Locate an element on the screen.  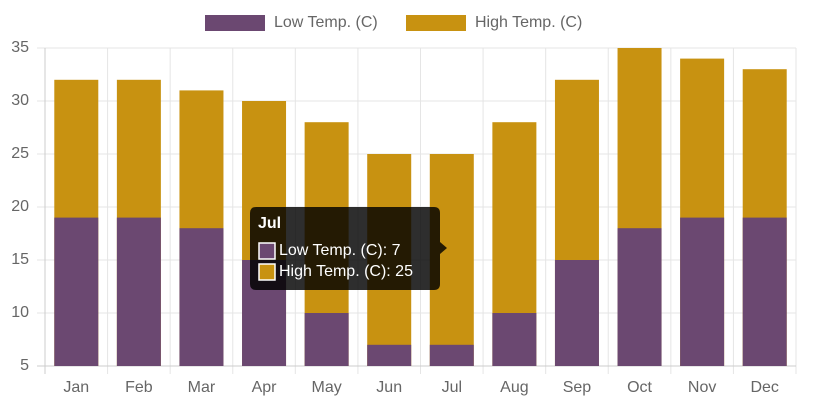
x-tick-label: Jul is located at coordinates (452, 387).